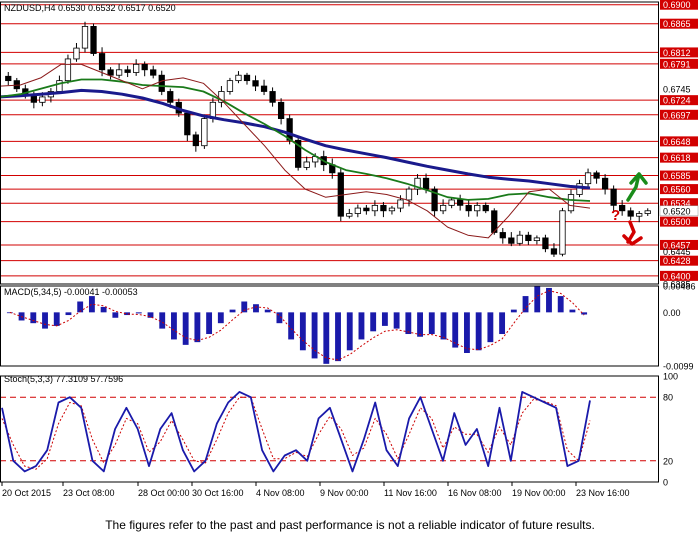 This screenshot has height=552, width=700. I want to click on current-price-tag, so click(679, 211).